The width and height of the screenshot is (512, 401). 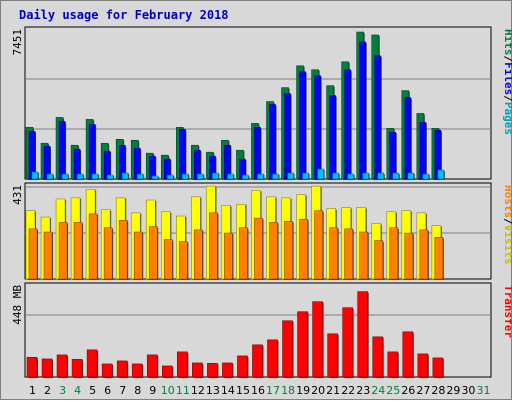 I want to click on x-tick-label: 4, so click(x=77, y=390).